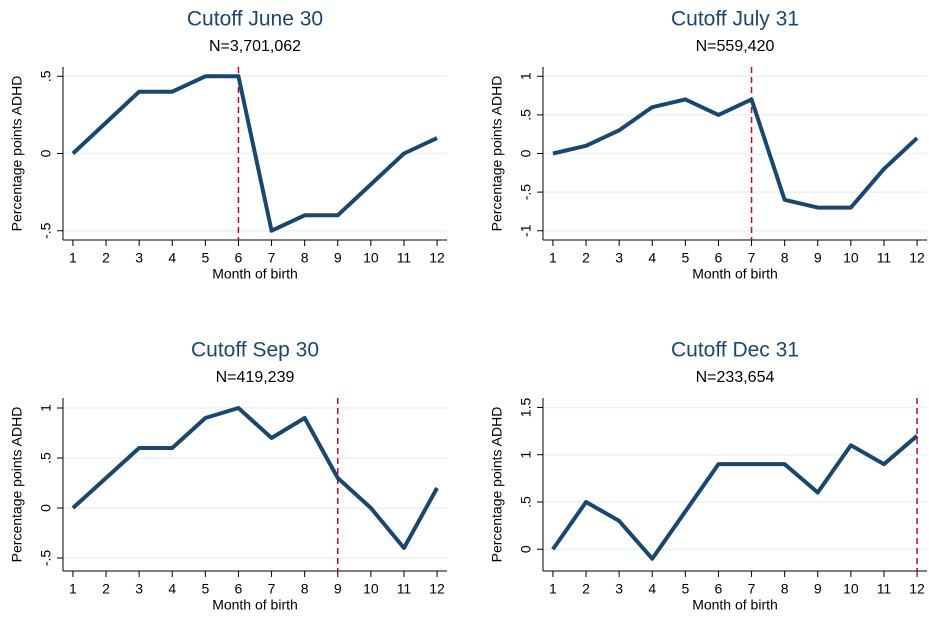 The height and width of the screenshot is (626, 929). What do you see at coordinates (526, 230) in the screenshot?
I see `y-tick-label: -1` at bounding box center [526, 230].